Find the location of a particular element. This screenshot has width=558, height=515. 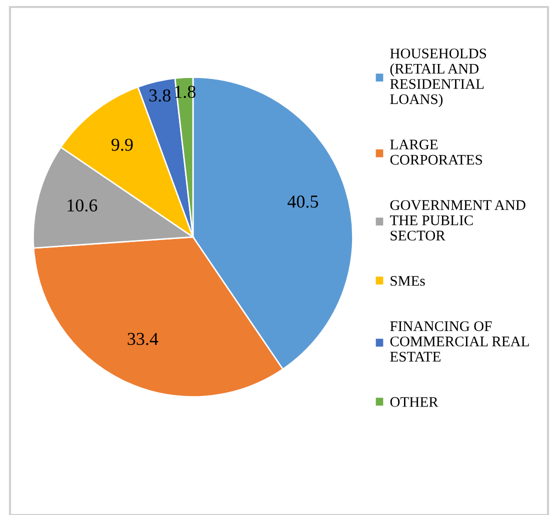

data-label: 40.5 is located at coordinates (303, 202).